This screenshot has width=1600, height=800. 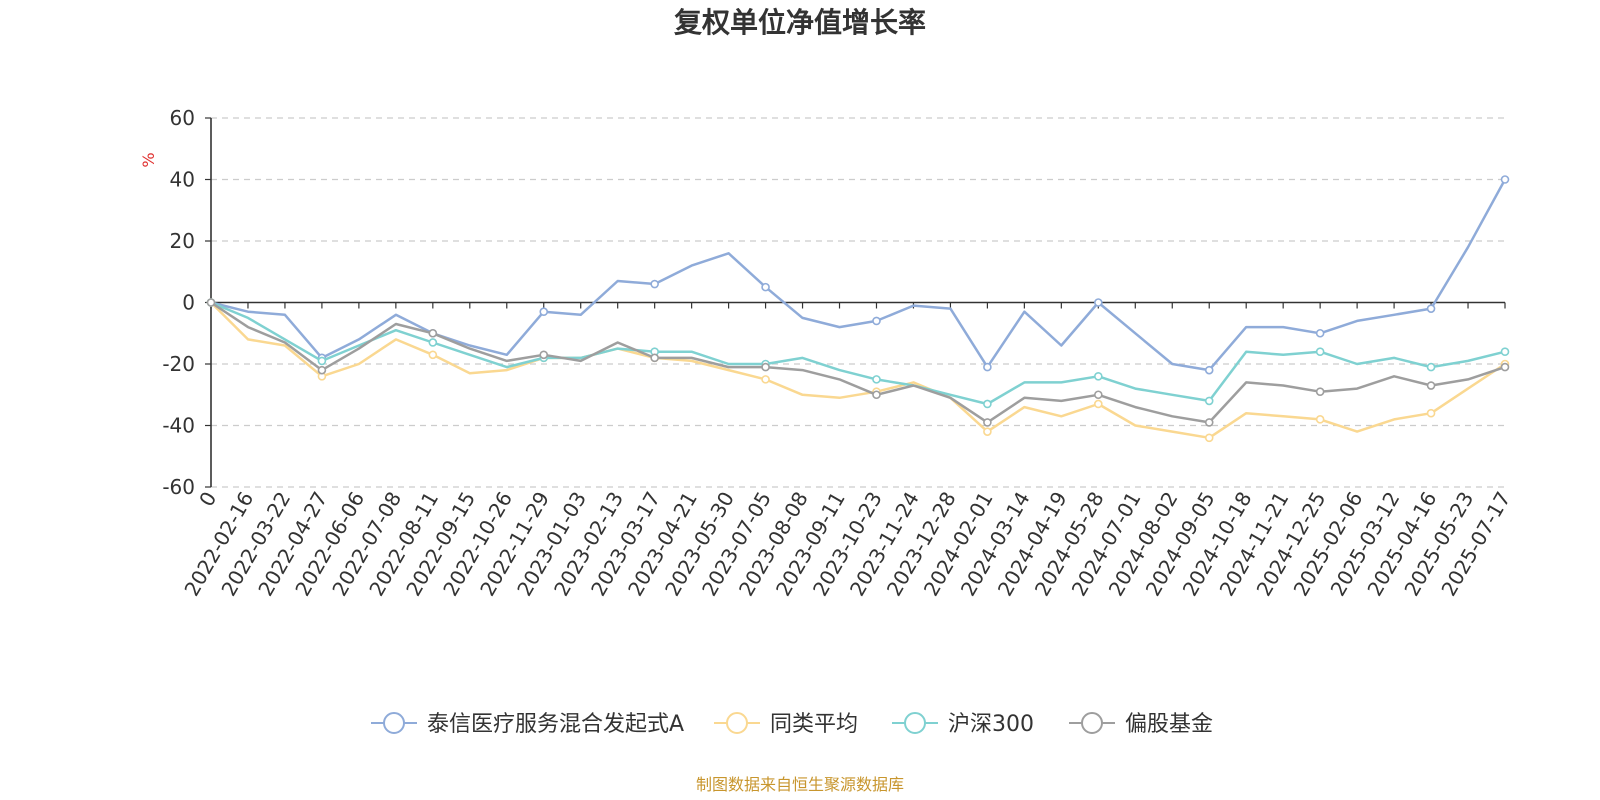 What do you see at coordinates (178, 302) in the screenshot?
I see `y-tick-labels: 60 40 20 0 -20 -40 -60` at bounding box center [178, 302].